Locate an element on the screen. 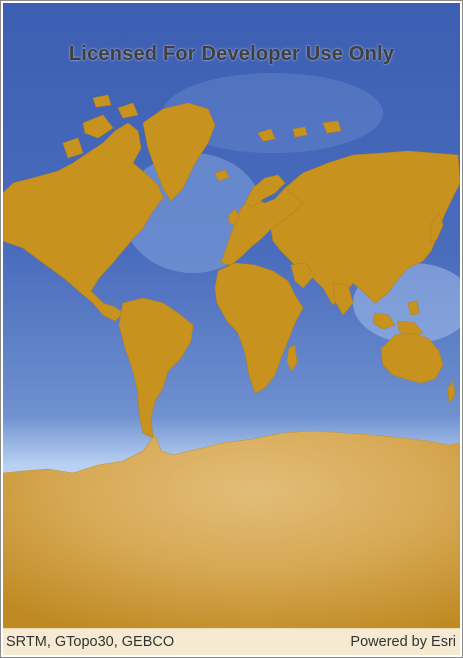 The width and height of the screenshot is (463, 658). arabia-india is located at coordinates (322, 289).